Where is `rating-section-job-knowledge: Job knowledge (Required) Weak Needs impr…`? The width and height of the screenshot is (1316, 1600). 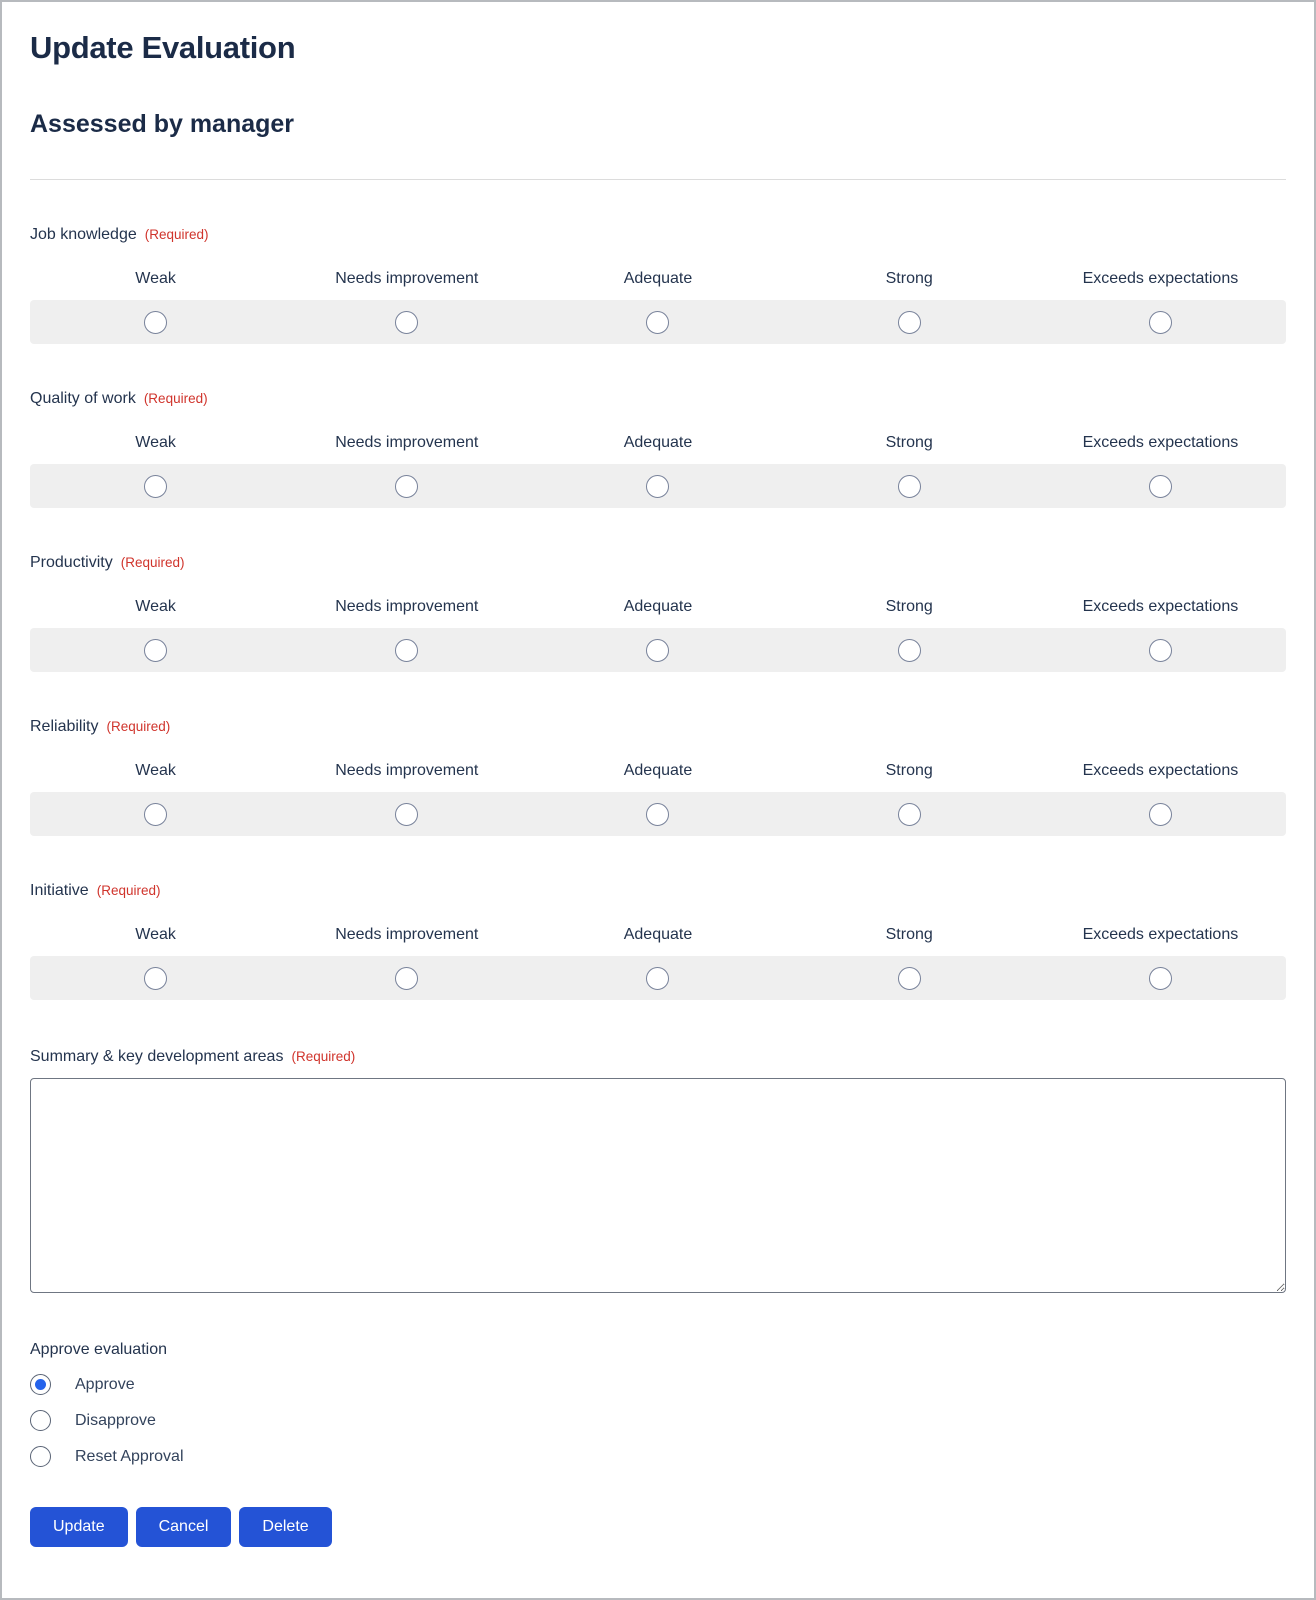
rating-section-job-knowledge: Job knowledge (Required) Weak Needs impr… is located at coordinates (658, 285).